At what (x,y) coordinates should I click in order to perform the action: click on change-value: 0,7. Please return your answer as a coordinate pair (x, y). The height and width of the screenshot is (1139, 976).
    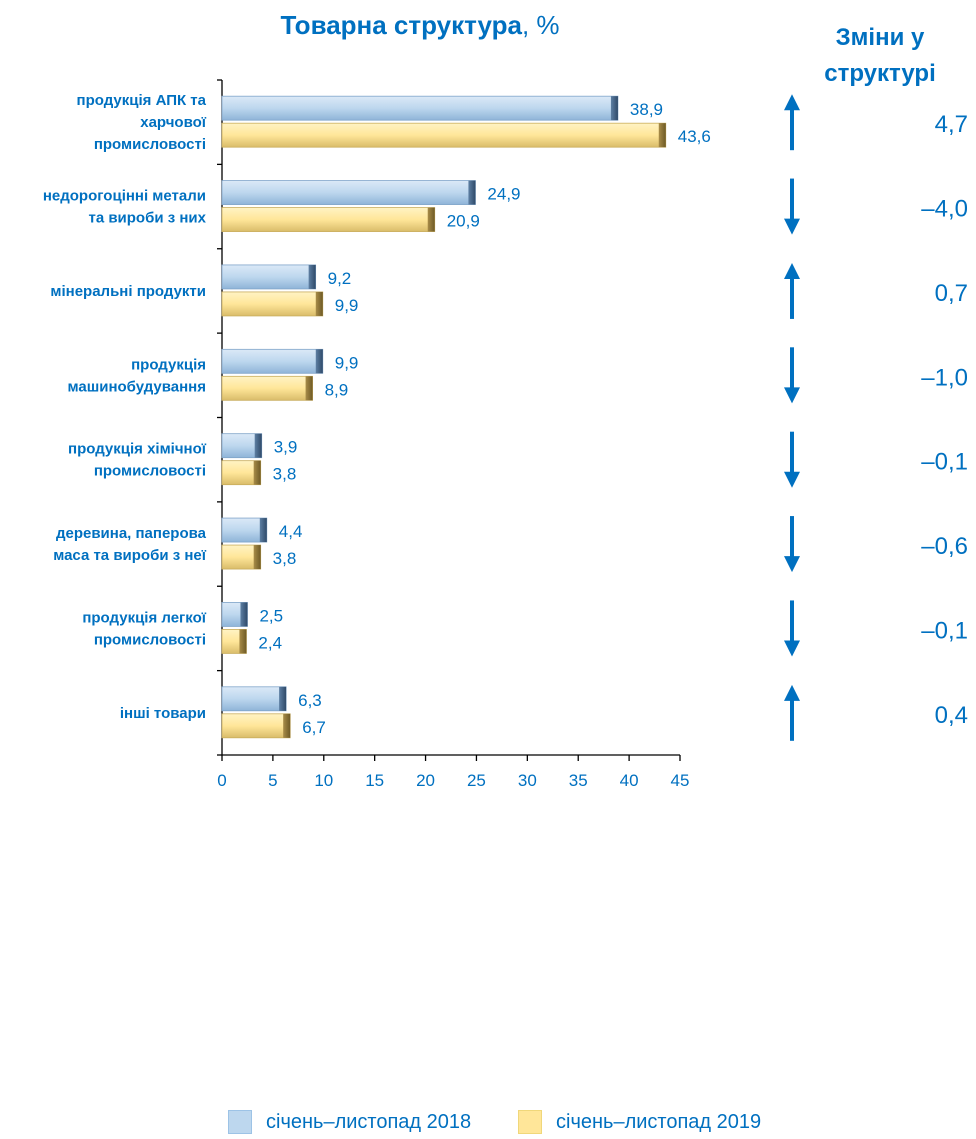
    Looking at the image, I should click on (951, 293).